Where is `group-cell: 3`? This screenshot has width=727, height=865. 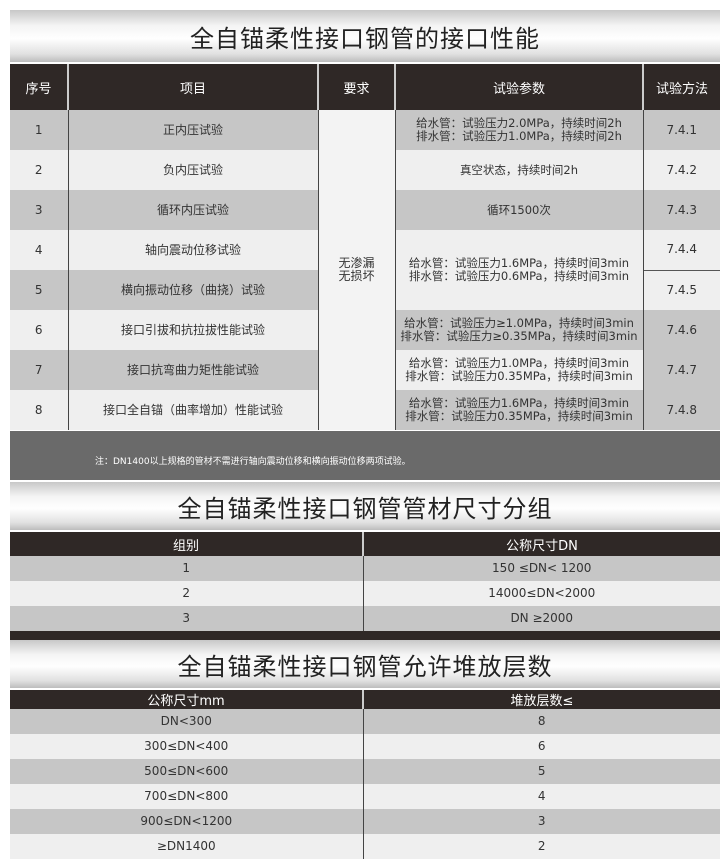
group-cell: 3 is located at coordinates (187, 618).